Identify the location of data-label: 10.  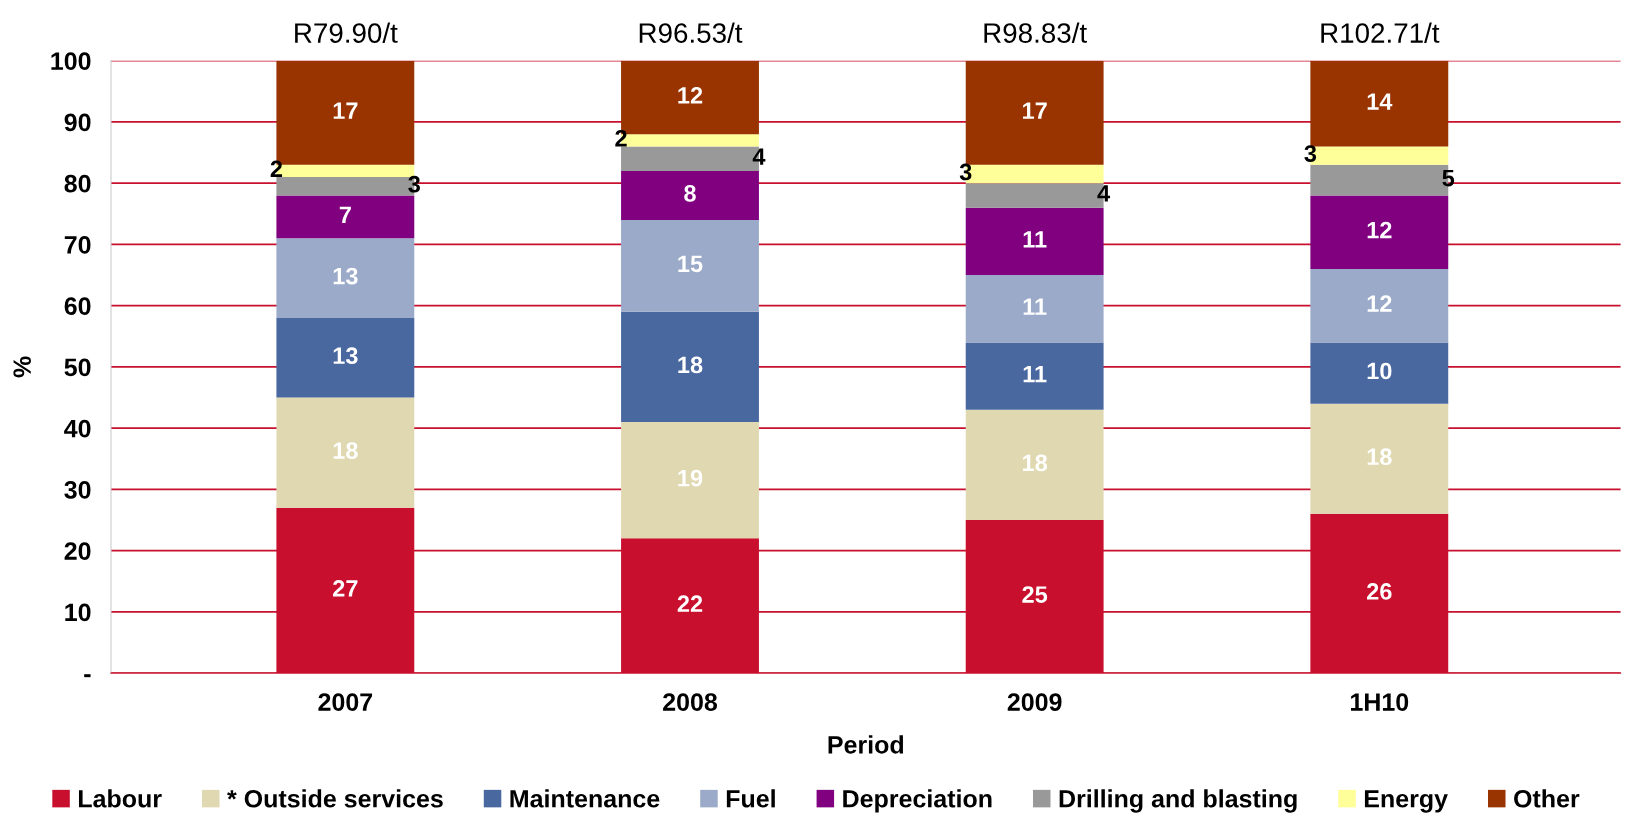
(1379, 371).